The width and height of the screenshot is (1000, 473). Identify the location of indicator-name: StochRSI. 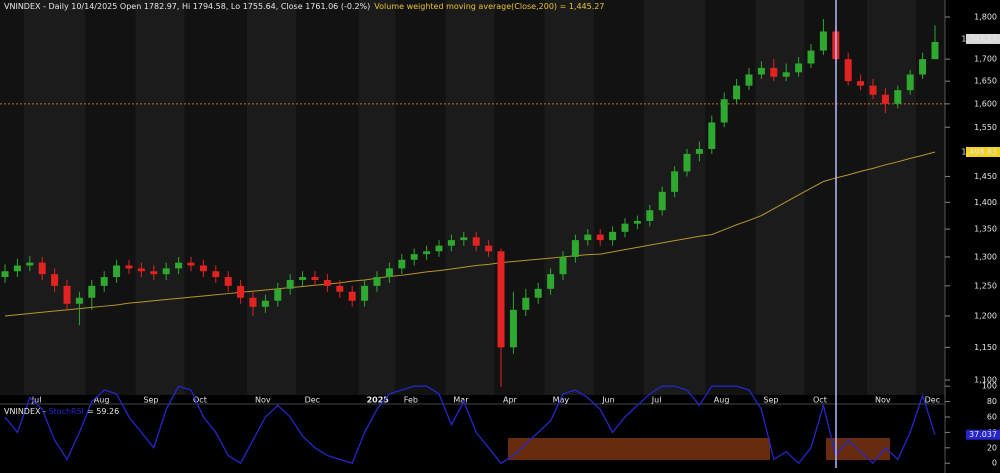
(66, 411).